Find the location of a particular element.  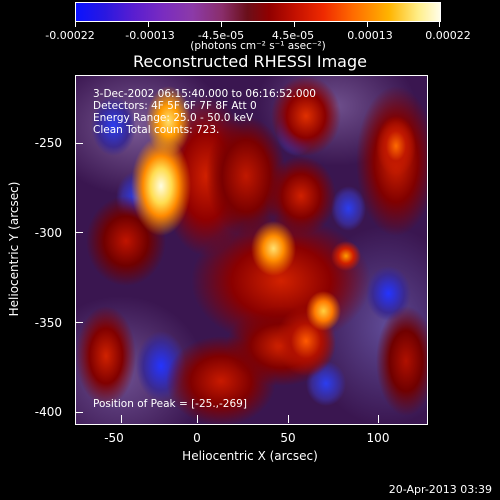

x-tick-label: 0 is located at coordinates (197, 438).